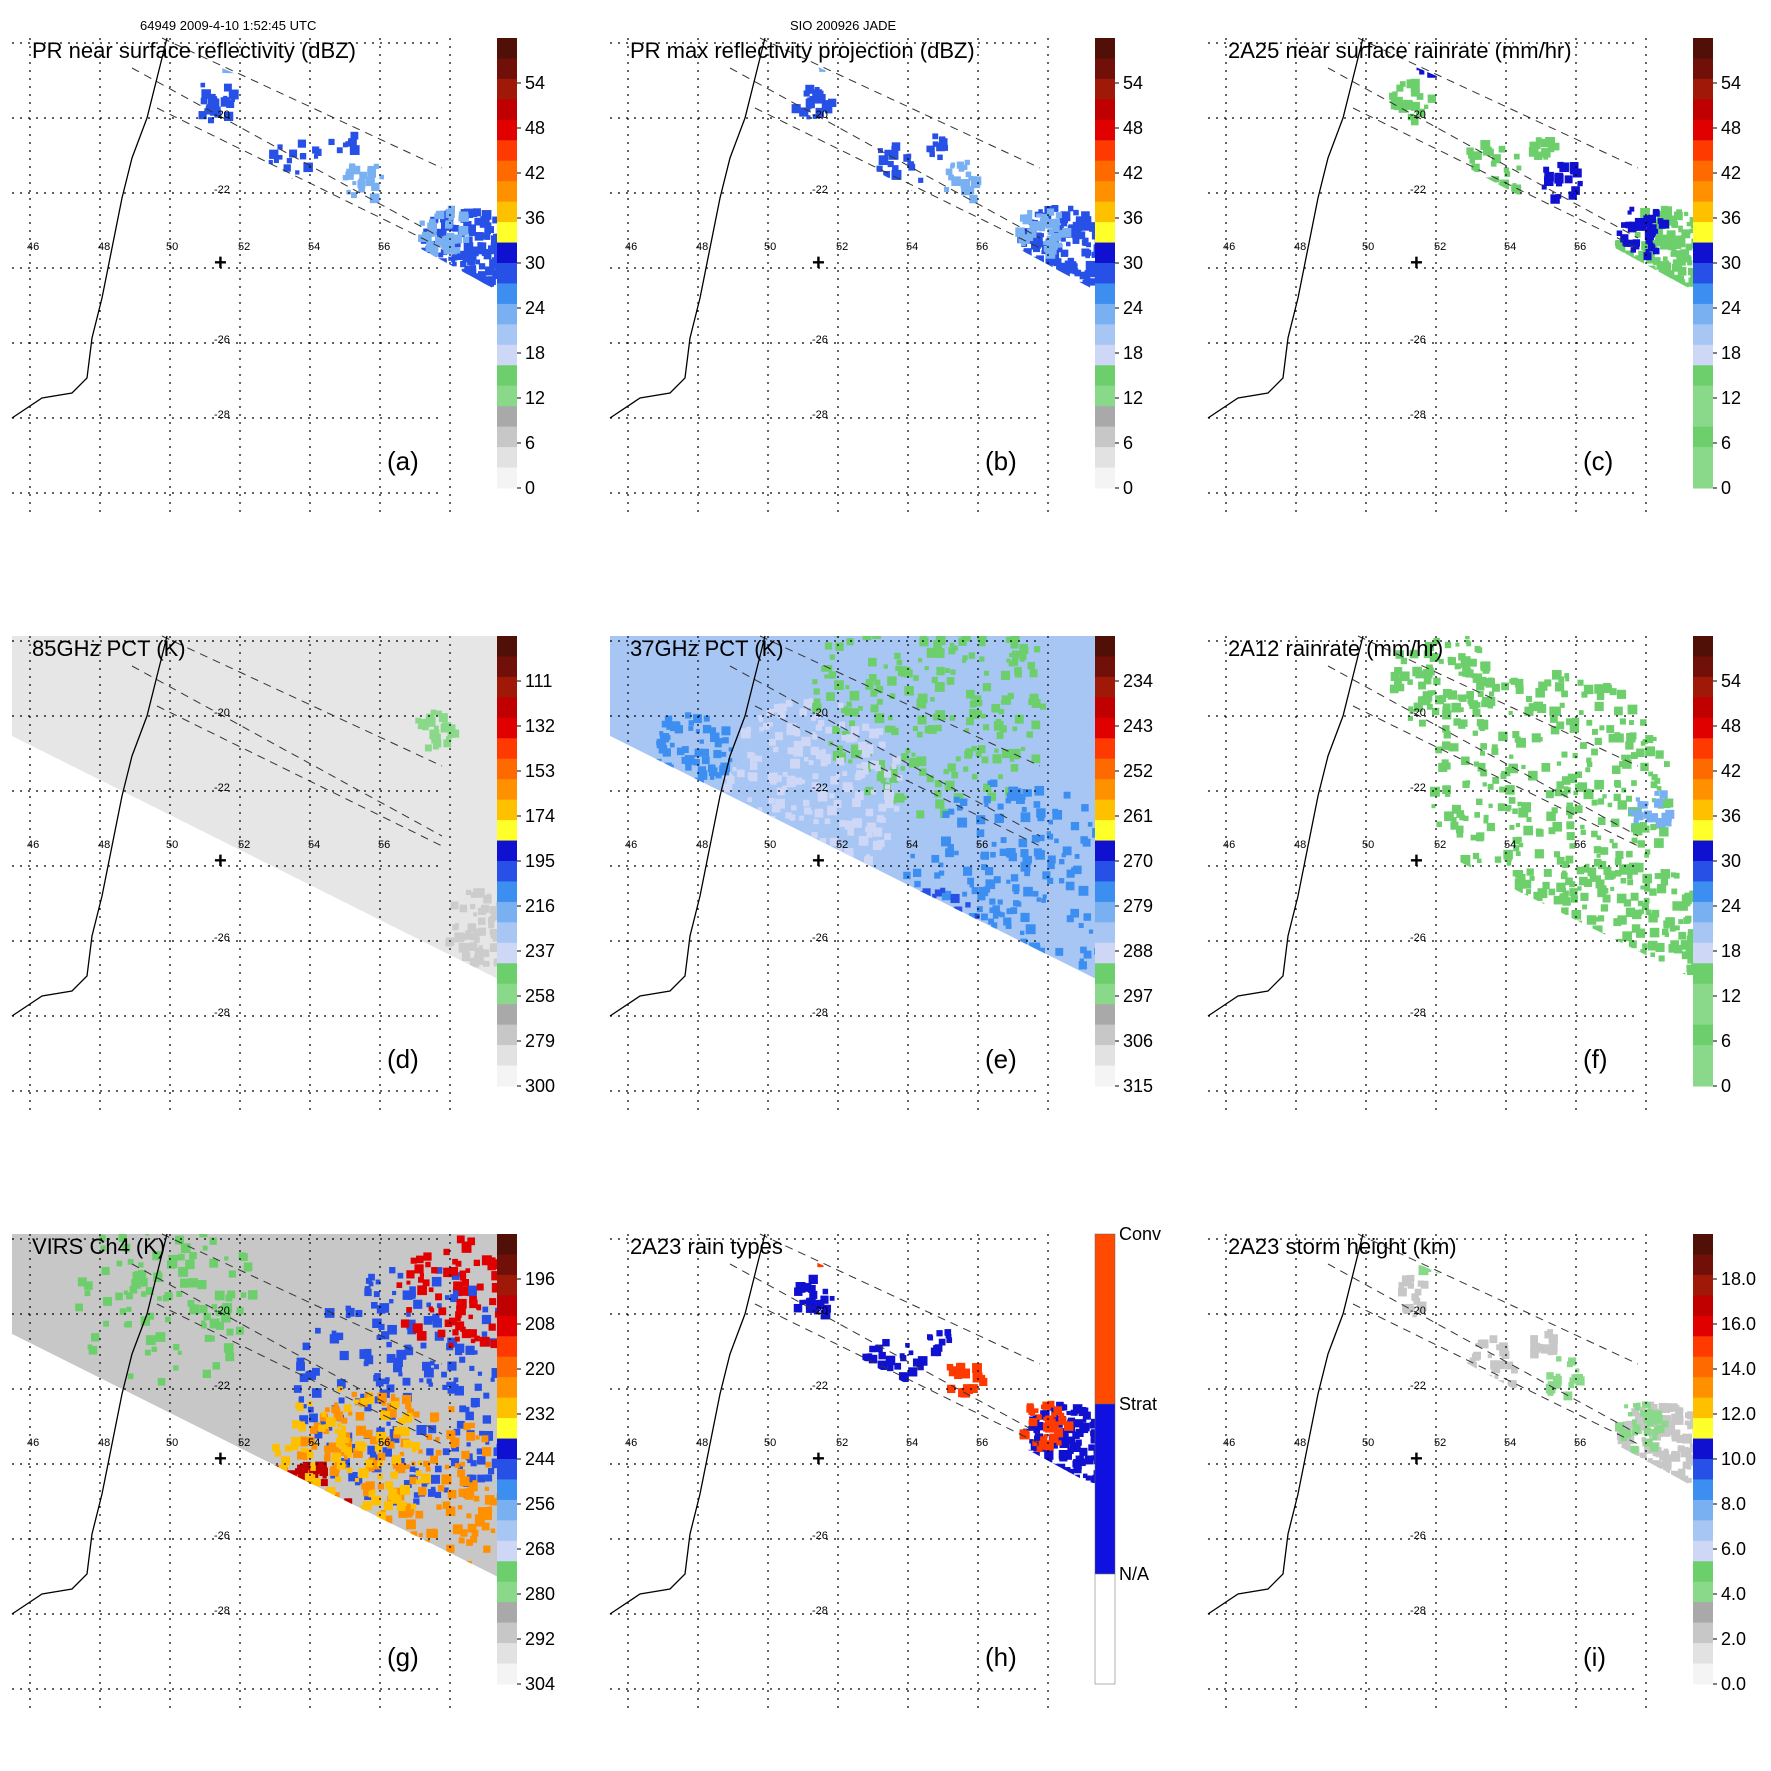  I want to click on colorbar-tick: 111, so click(538, 681).